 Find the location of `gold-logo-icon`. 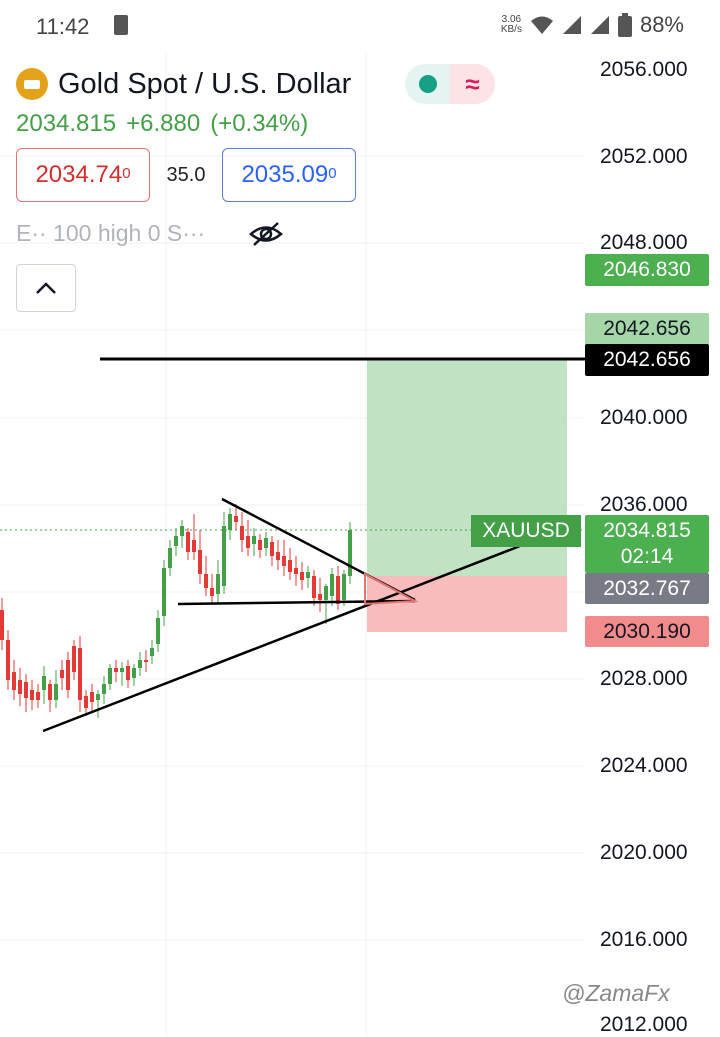

gold-logo-icon is located at coordinates (32, 84).